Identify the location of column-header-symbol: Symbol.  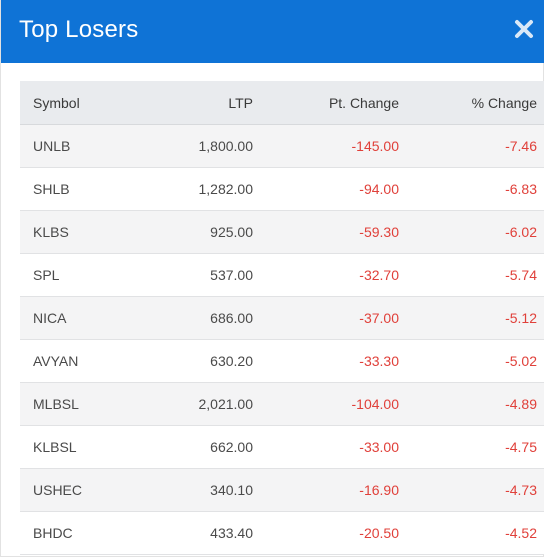
(79, 103).